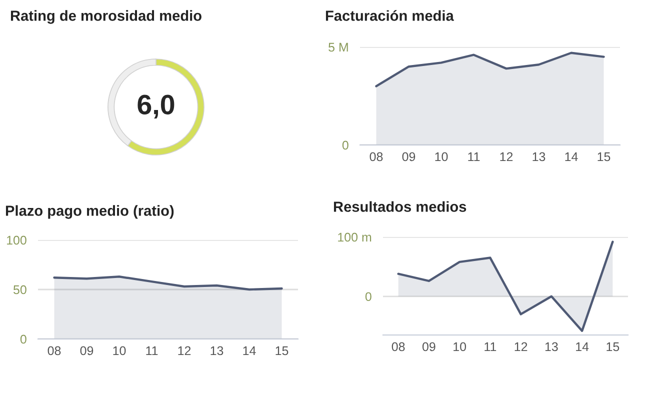 This screenshot has height=395, width=660. I want to click on y-tick-label: 5 M, so click(338, 47).